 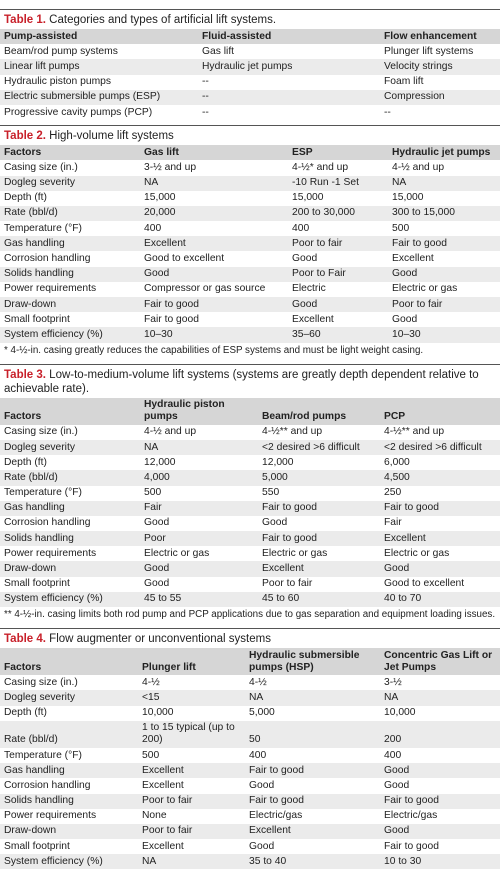 I want to click on table-row: Temperature (°F) 400 400 500, so click(x=250, y=228).